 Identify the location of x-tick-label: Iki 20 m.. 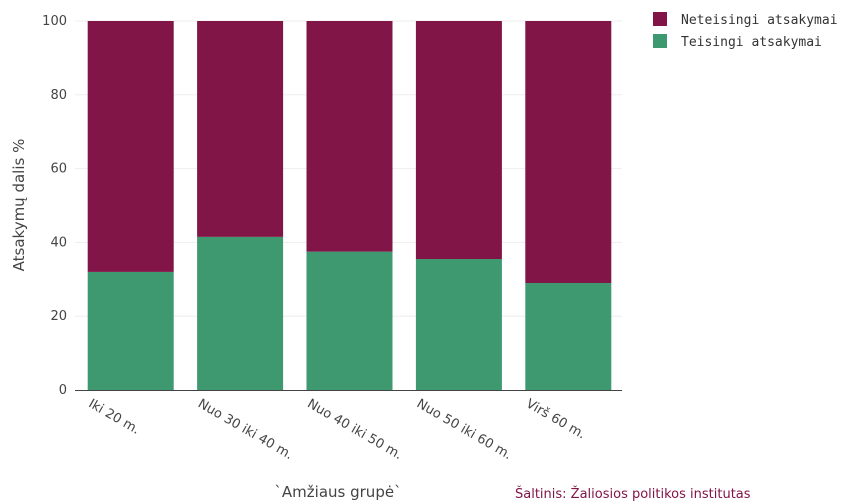
(114, 416).